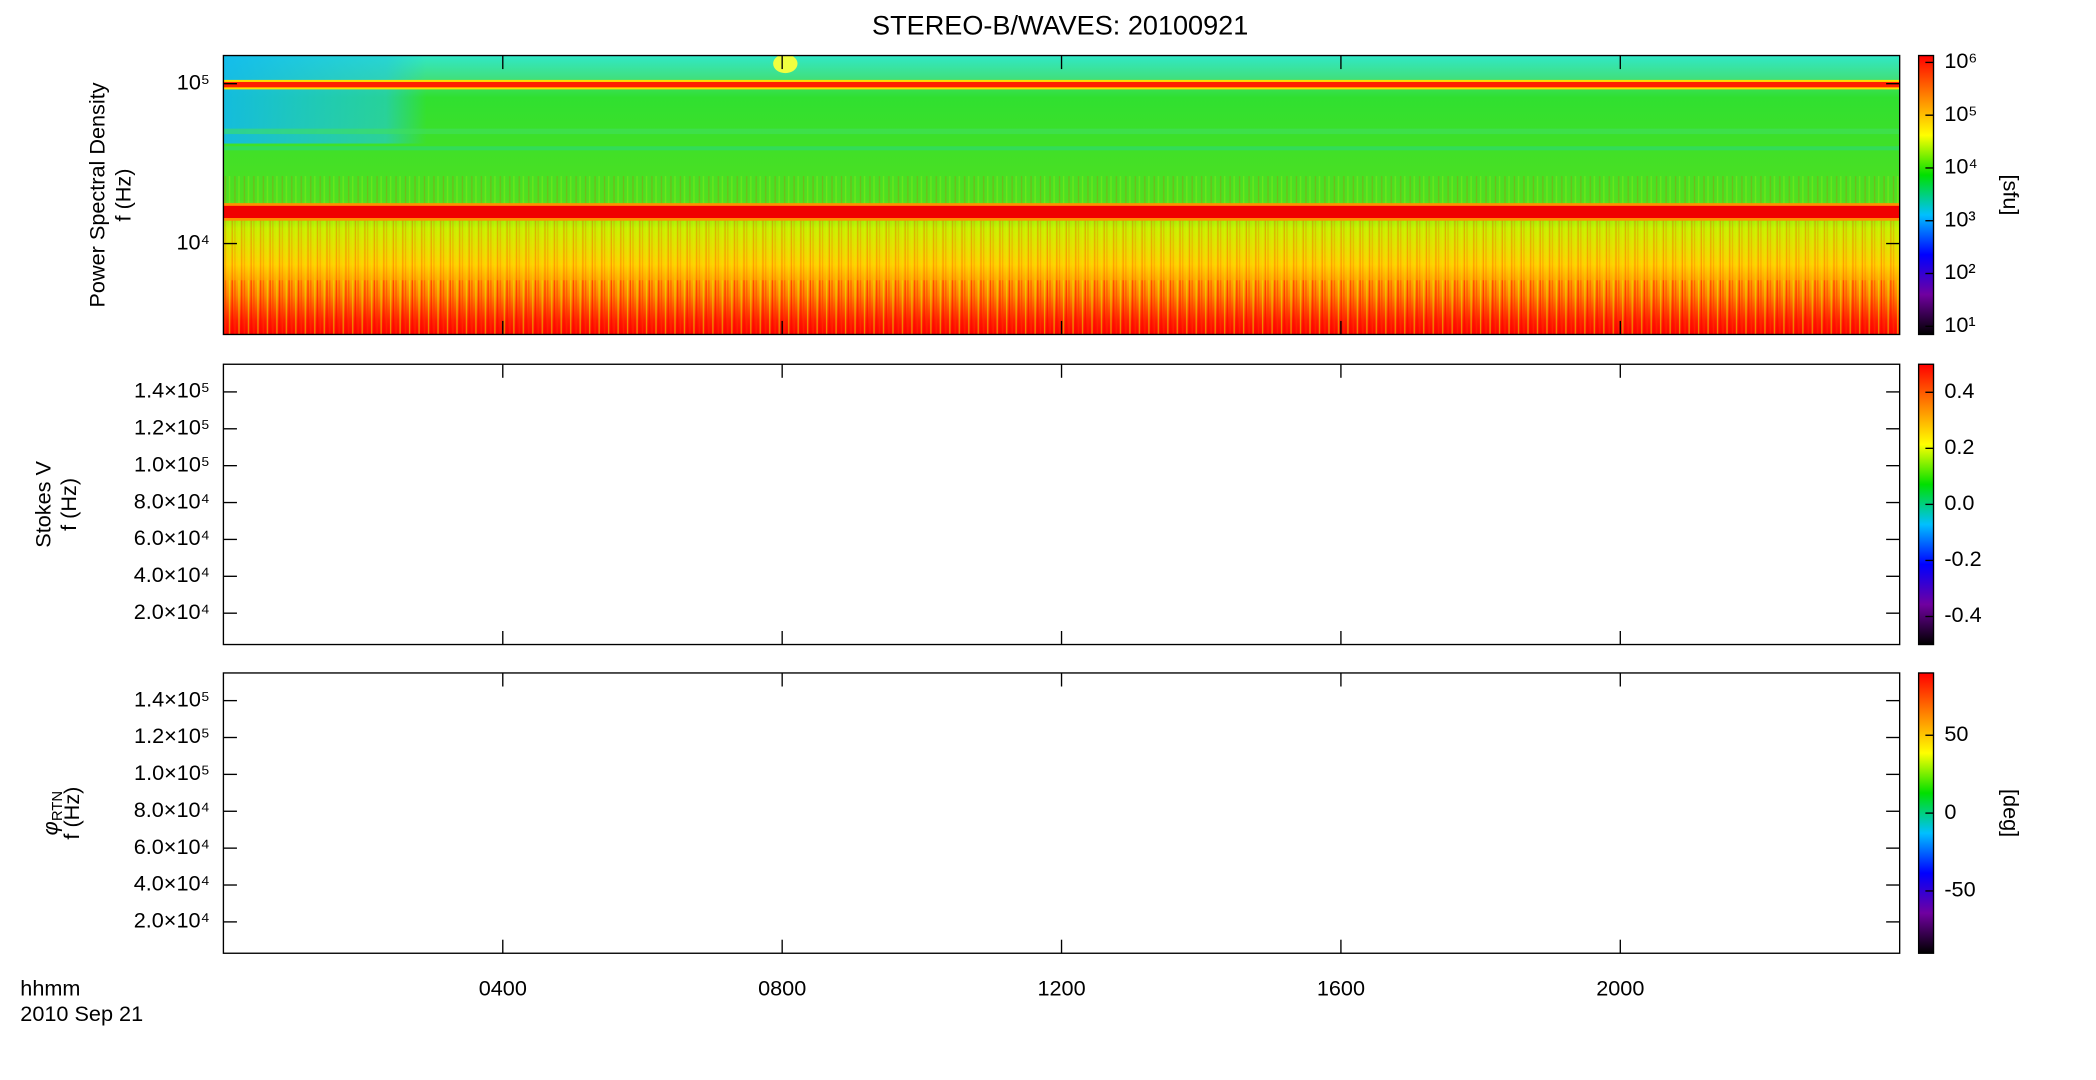 The width and height of the screenshot is (2096, 1080). I want to click on y-axis-label: φRTN, so click(51, 813).